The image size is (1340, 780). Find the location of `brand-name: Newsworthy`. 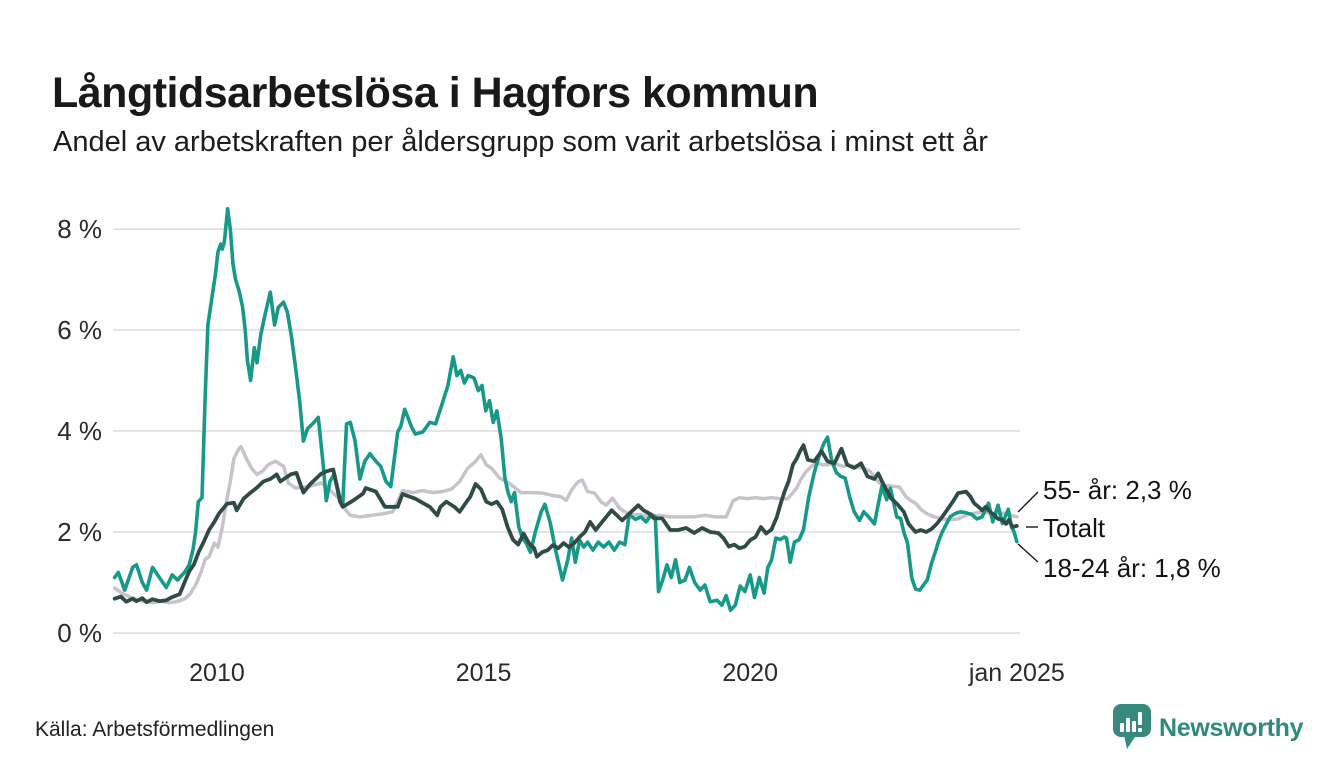

brand-name: Newsworthy is located at coordinates (1231, 727).